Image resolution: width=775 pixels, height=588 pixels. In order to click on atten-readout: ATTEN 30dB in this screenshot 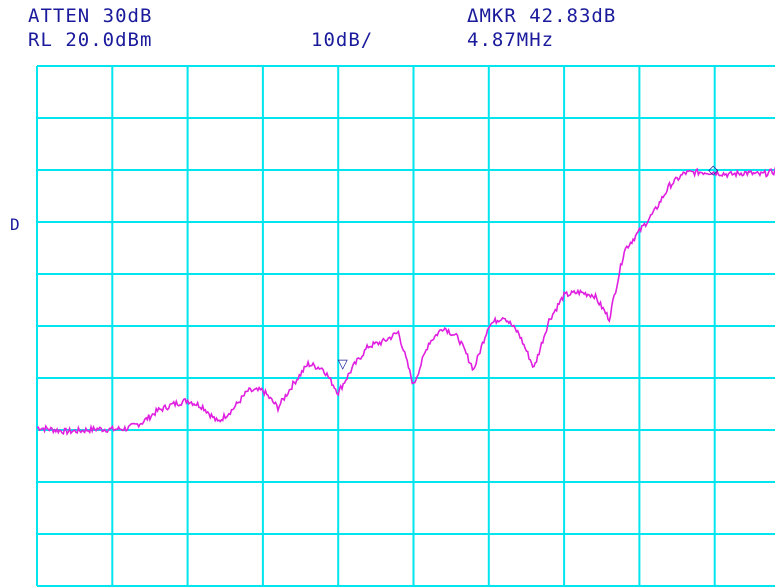, I will do `click(90, 16)`.